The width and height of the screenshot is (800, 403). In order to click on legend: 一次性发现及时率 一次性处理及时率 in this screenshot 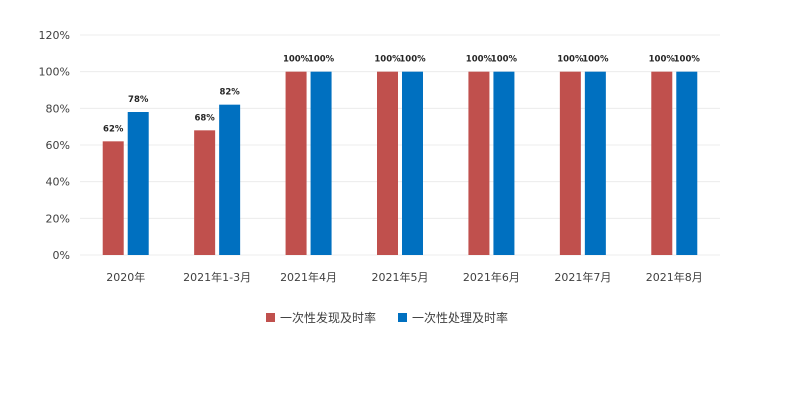, I will do `click(387, 317)`.